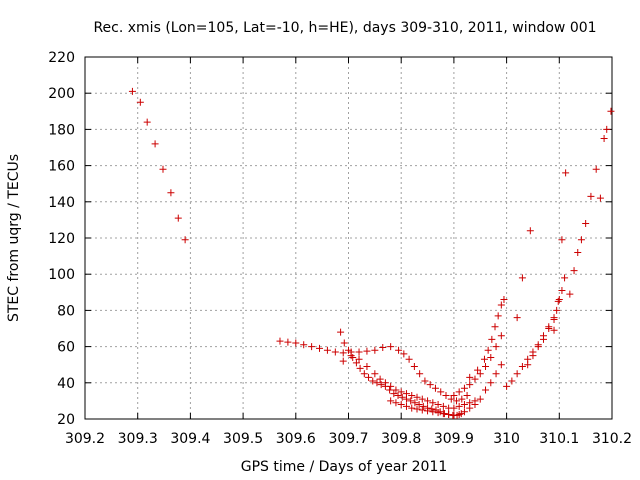 The width and height of the screenshot is (640, 480). What do you see at coordinates (559, 439) in the screenshot?
I see `x-tick-label: 310.1` at bounding box center [559, 439].